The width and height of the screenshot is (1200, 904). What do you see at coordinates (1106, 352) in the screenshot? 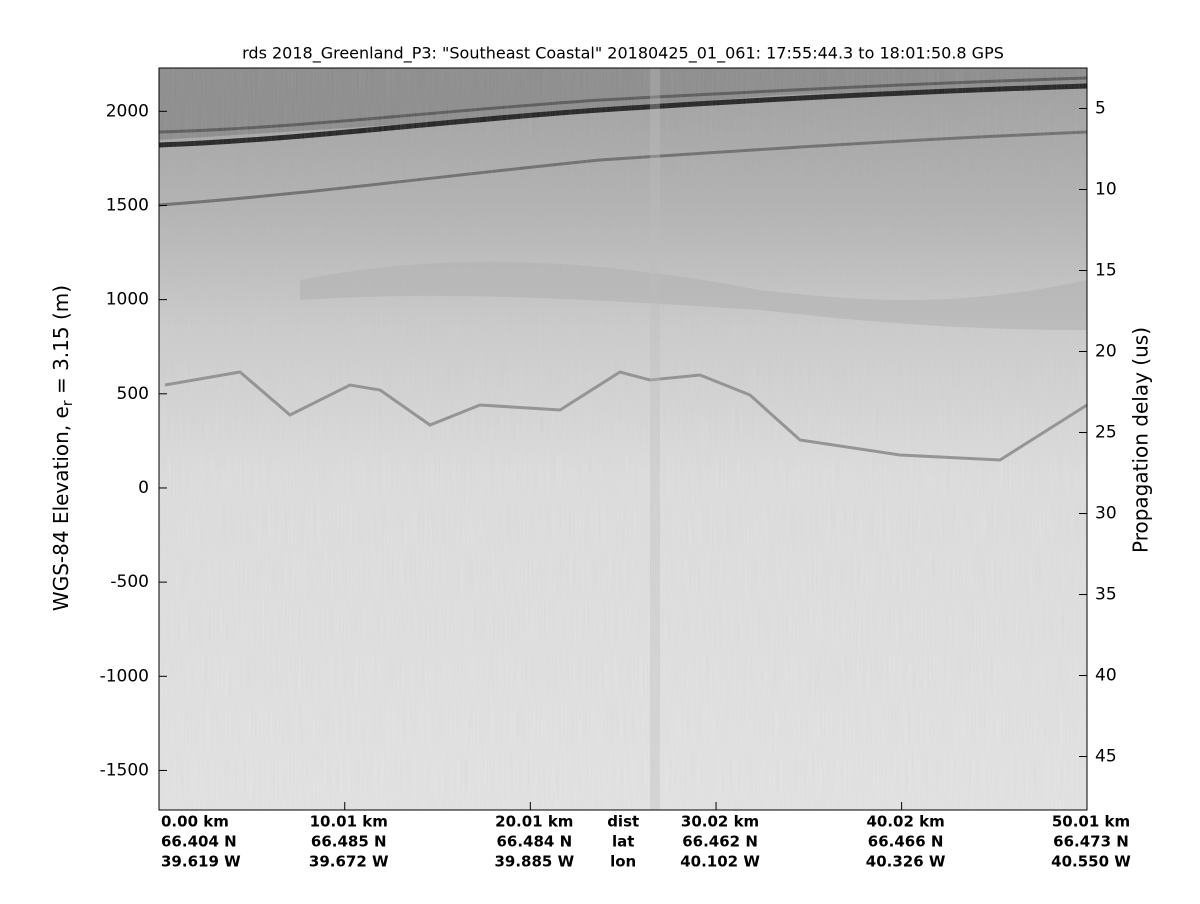
I see `y2-tick-label: 20` at bounding box center [1106, 352].